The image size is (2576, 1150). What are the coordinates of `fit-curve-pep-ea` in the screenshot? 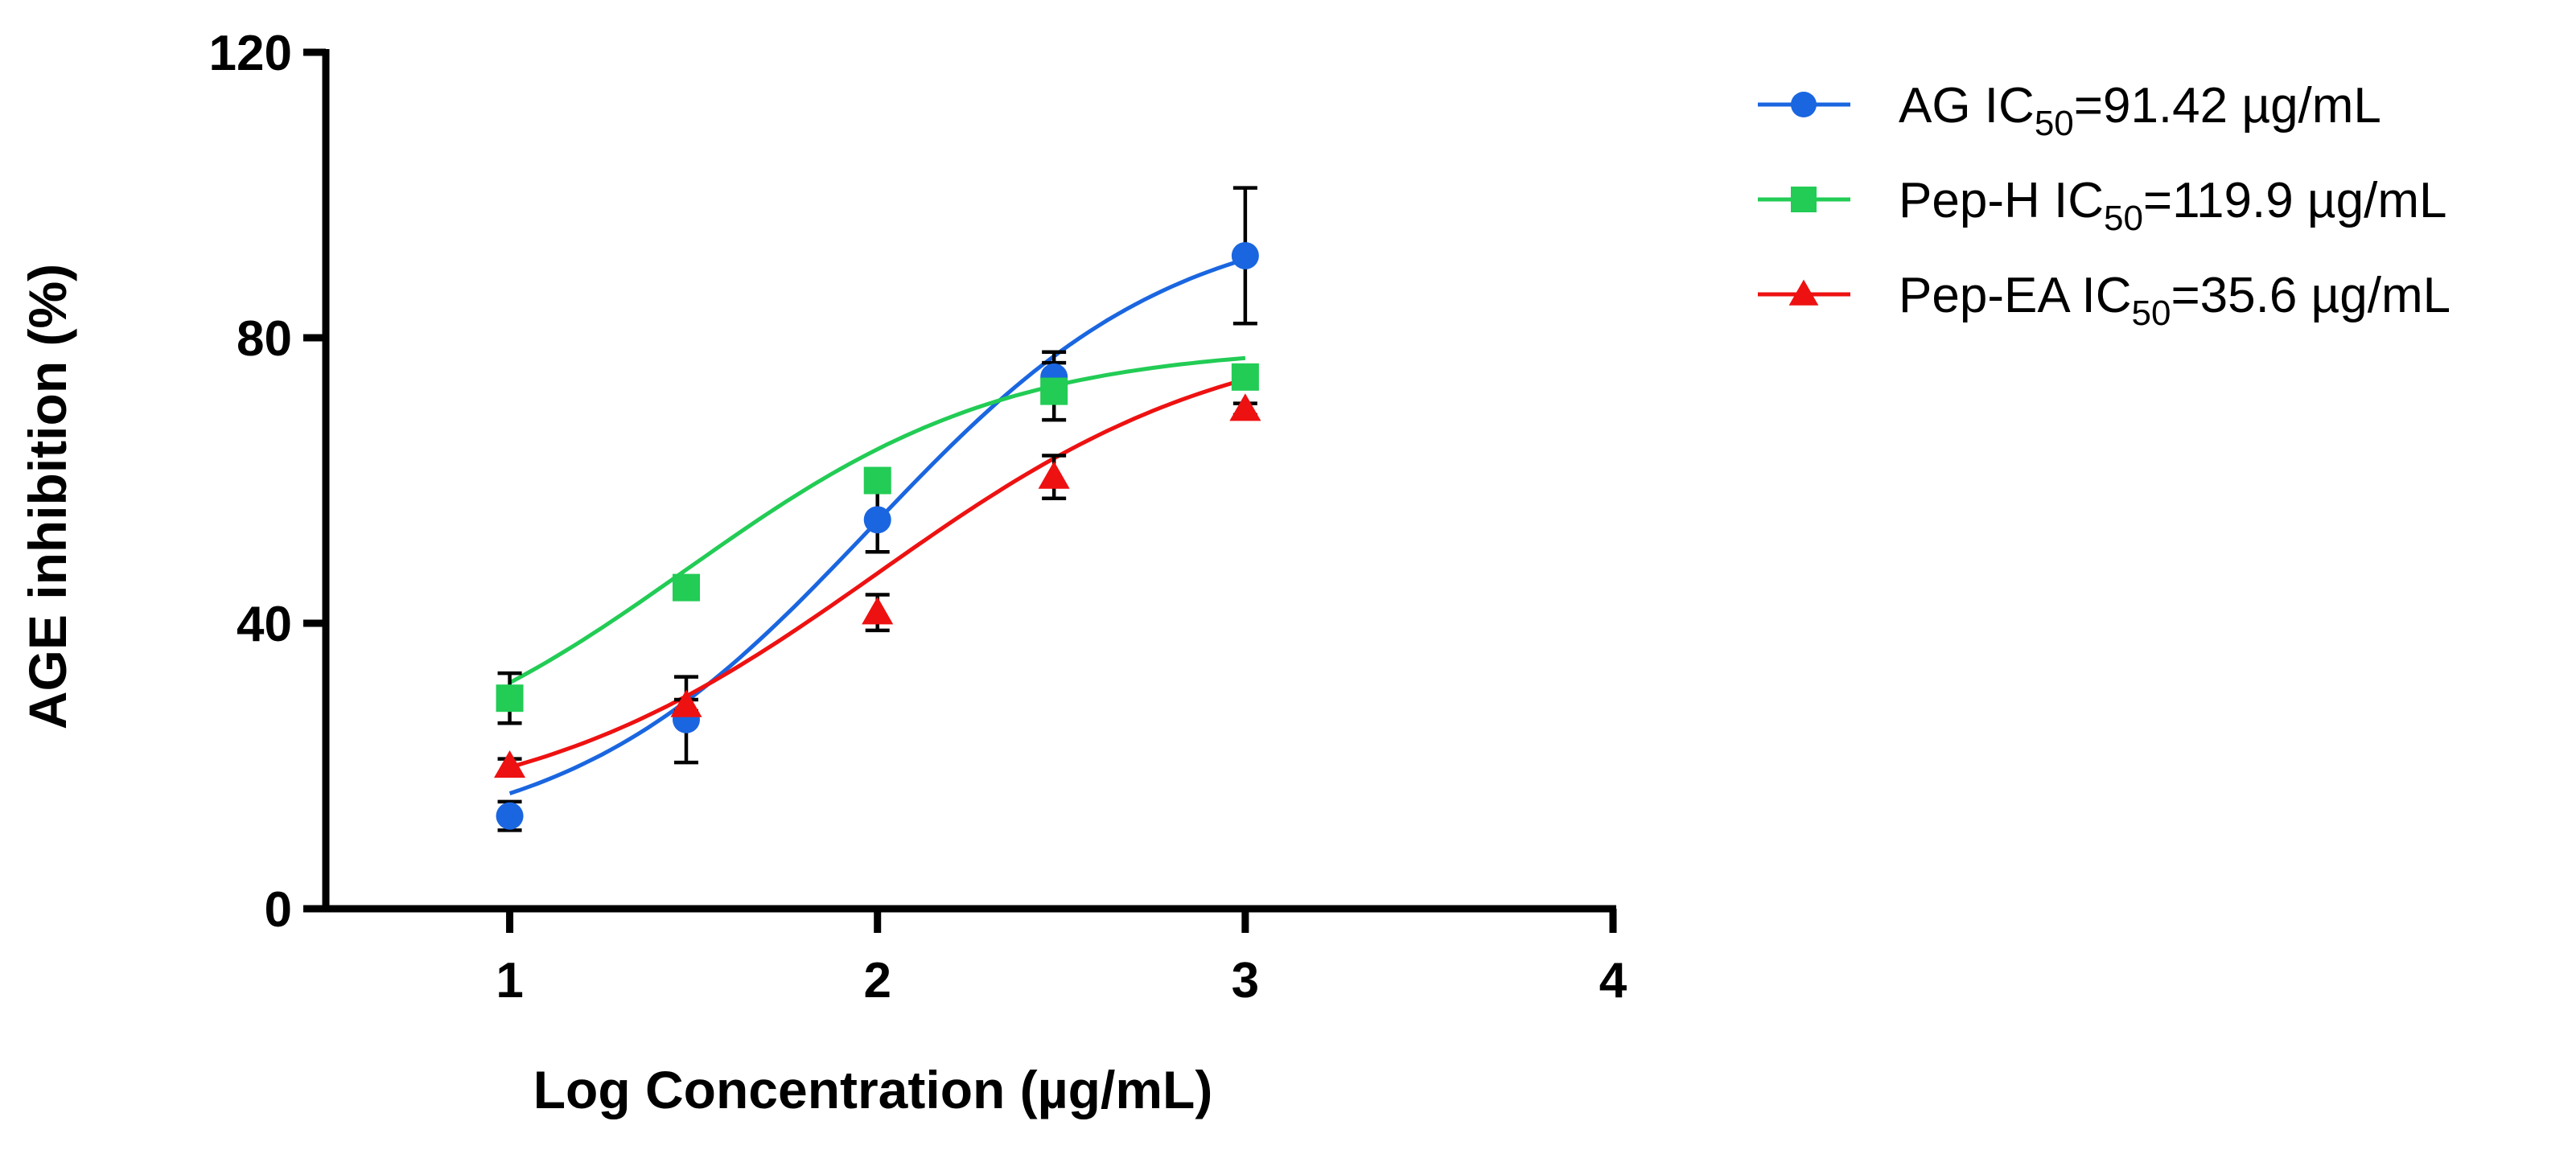 It's located at (877, 573).